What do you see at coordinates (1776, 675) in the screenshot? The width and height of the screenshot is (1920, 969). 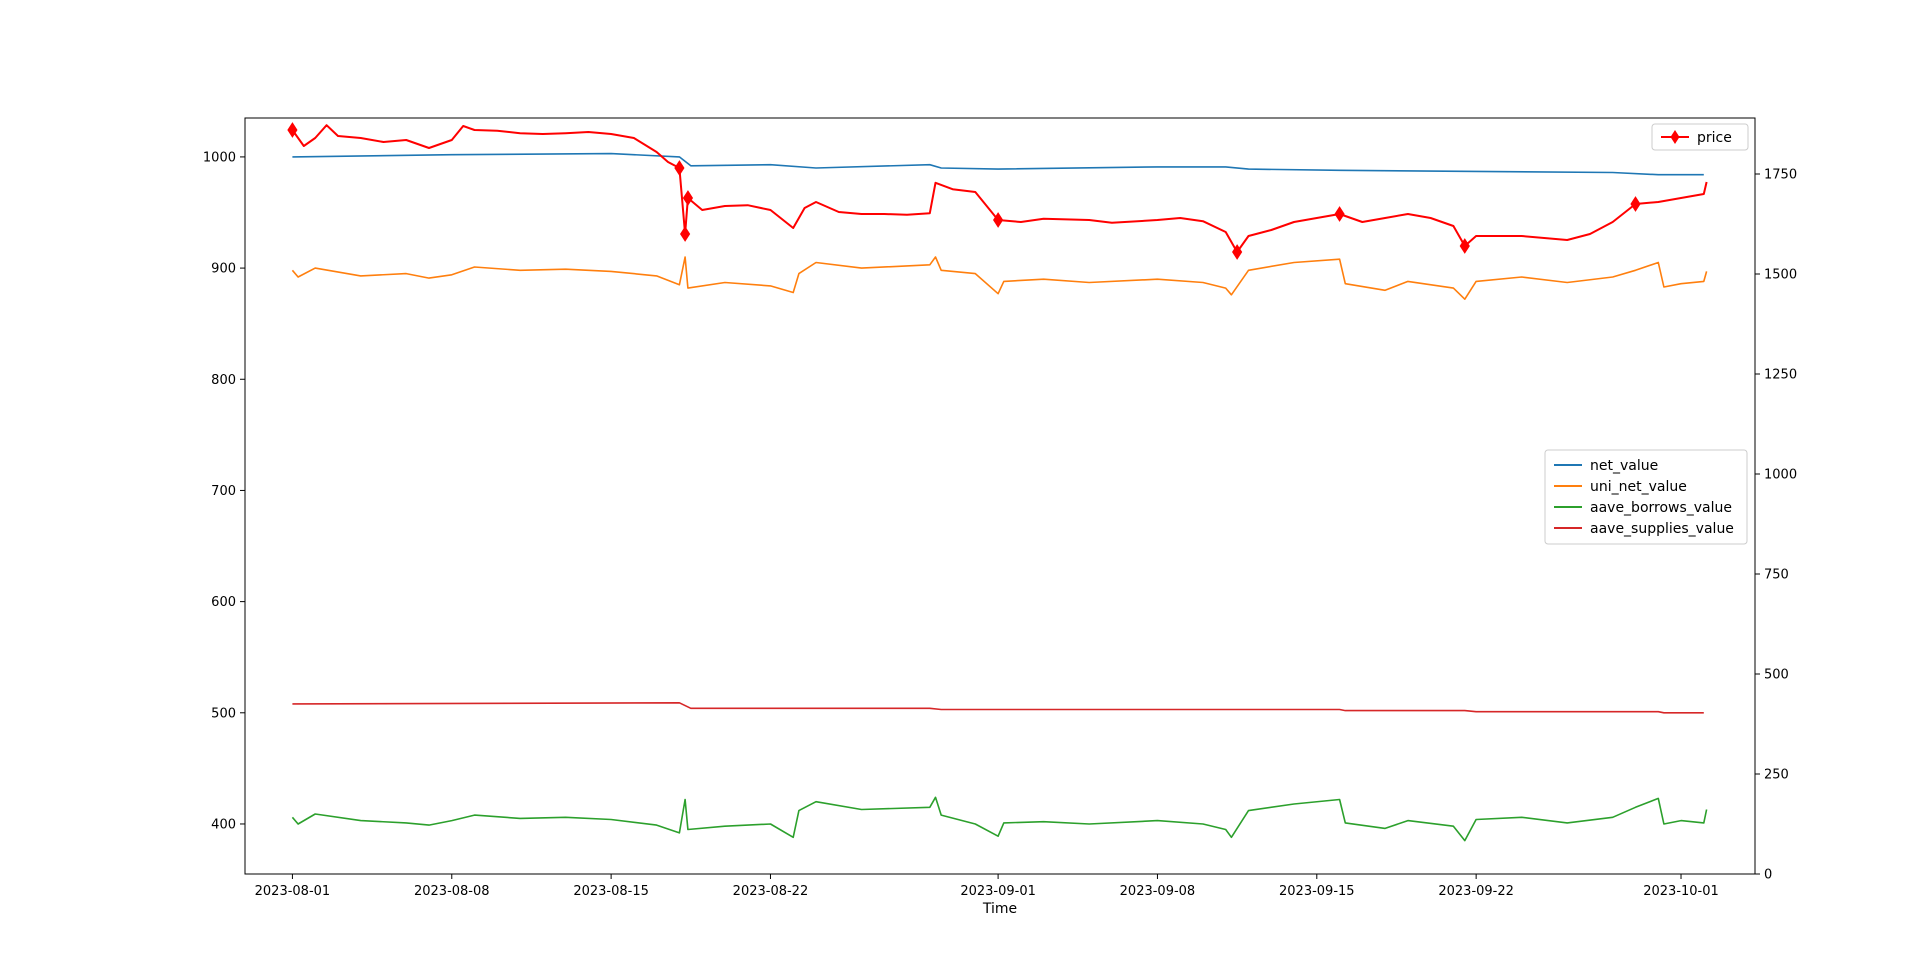 I see `y-right-tick-label: 500` at bounding box center [1776, 675].